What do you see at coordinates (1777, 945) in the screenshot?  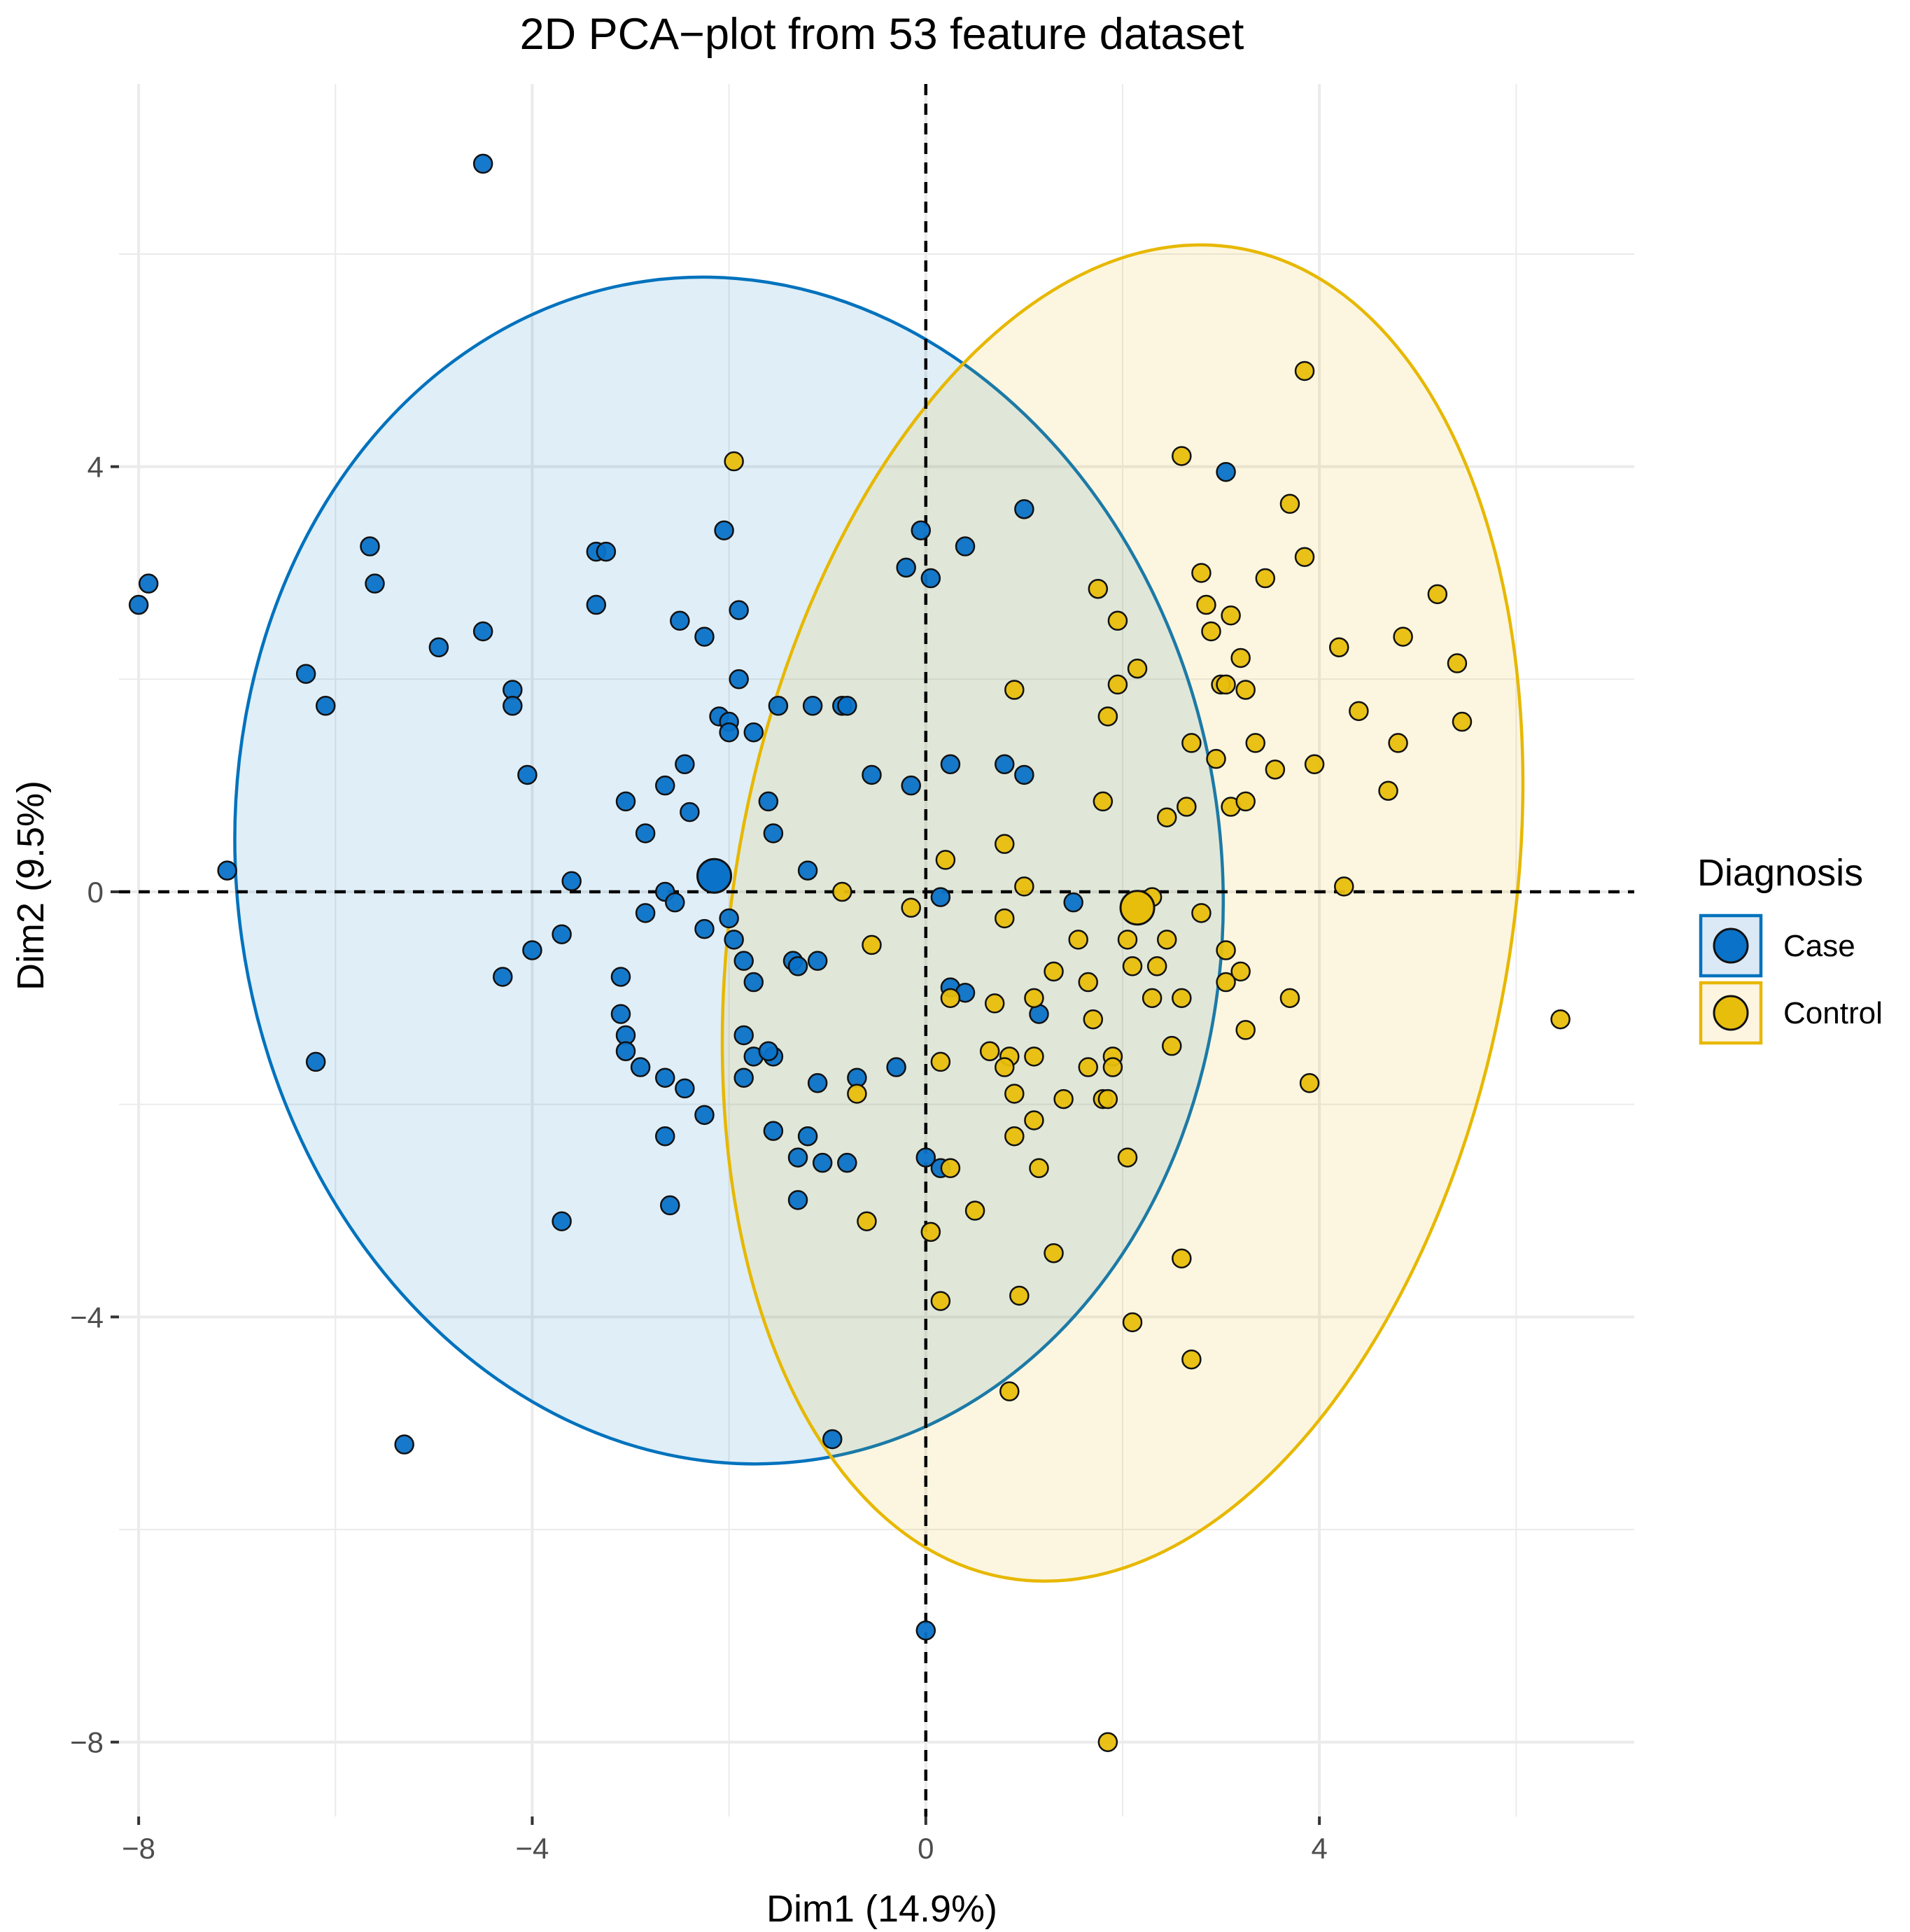 I see `legend-item-case: Case` at bounding box center [1777, 945].